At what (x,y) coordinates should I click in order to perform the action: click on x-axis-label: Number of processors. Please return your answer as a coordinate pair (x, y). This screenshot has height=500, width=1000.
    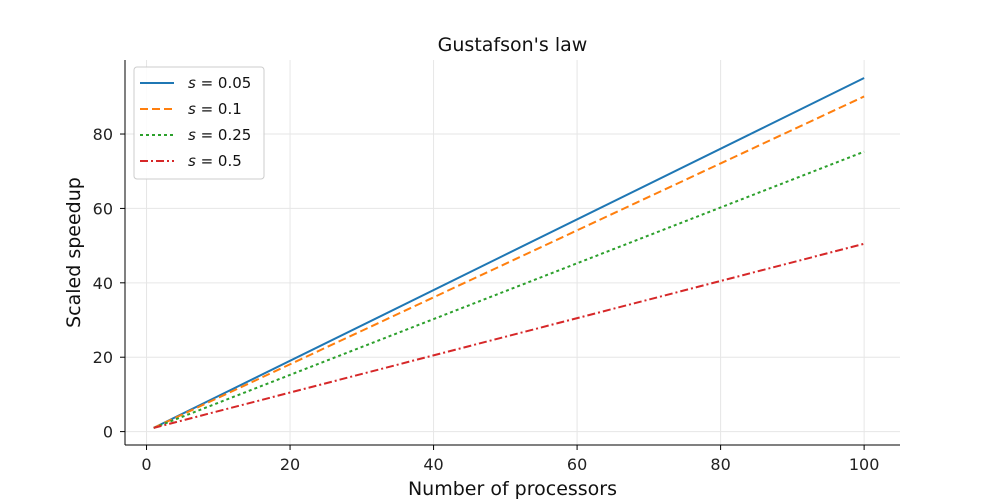
    Looking at the image, I should click on (512, 489).